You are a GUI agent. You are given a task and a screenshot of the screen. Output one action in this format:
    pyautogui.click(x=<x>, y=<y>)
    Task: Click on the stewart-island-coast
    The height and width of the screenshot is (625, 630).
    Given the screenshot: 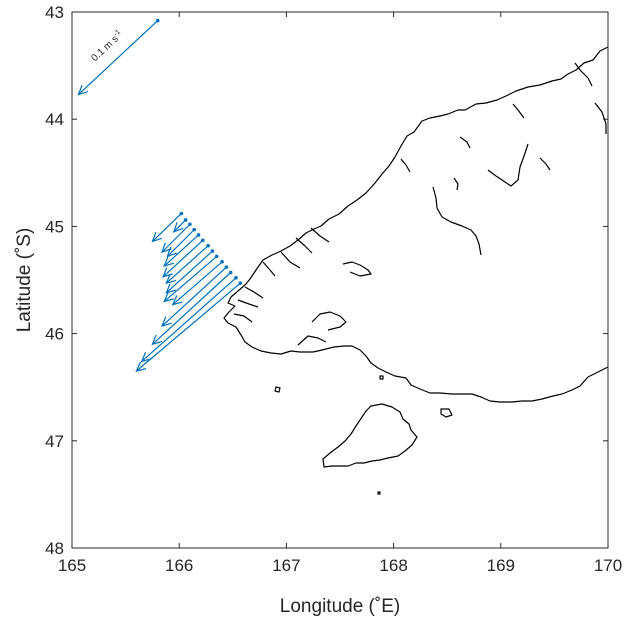 What is the action you would take?
    pyautogui.click(x=370, y=435)
    